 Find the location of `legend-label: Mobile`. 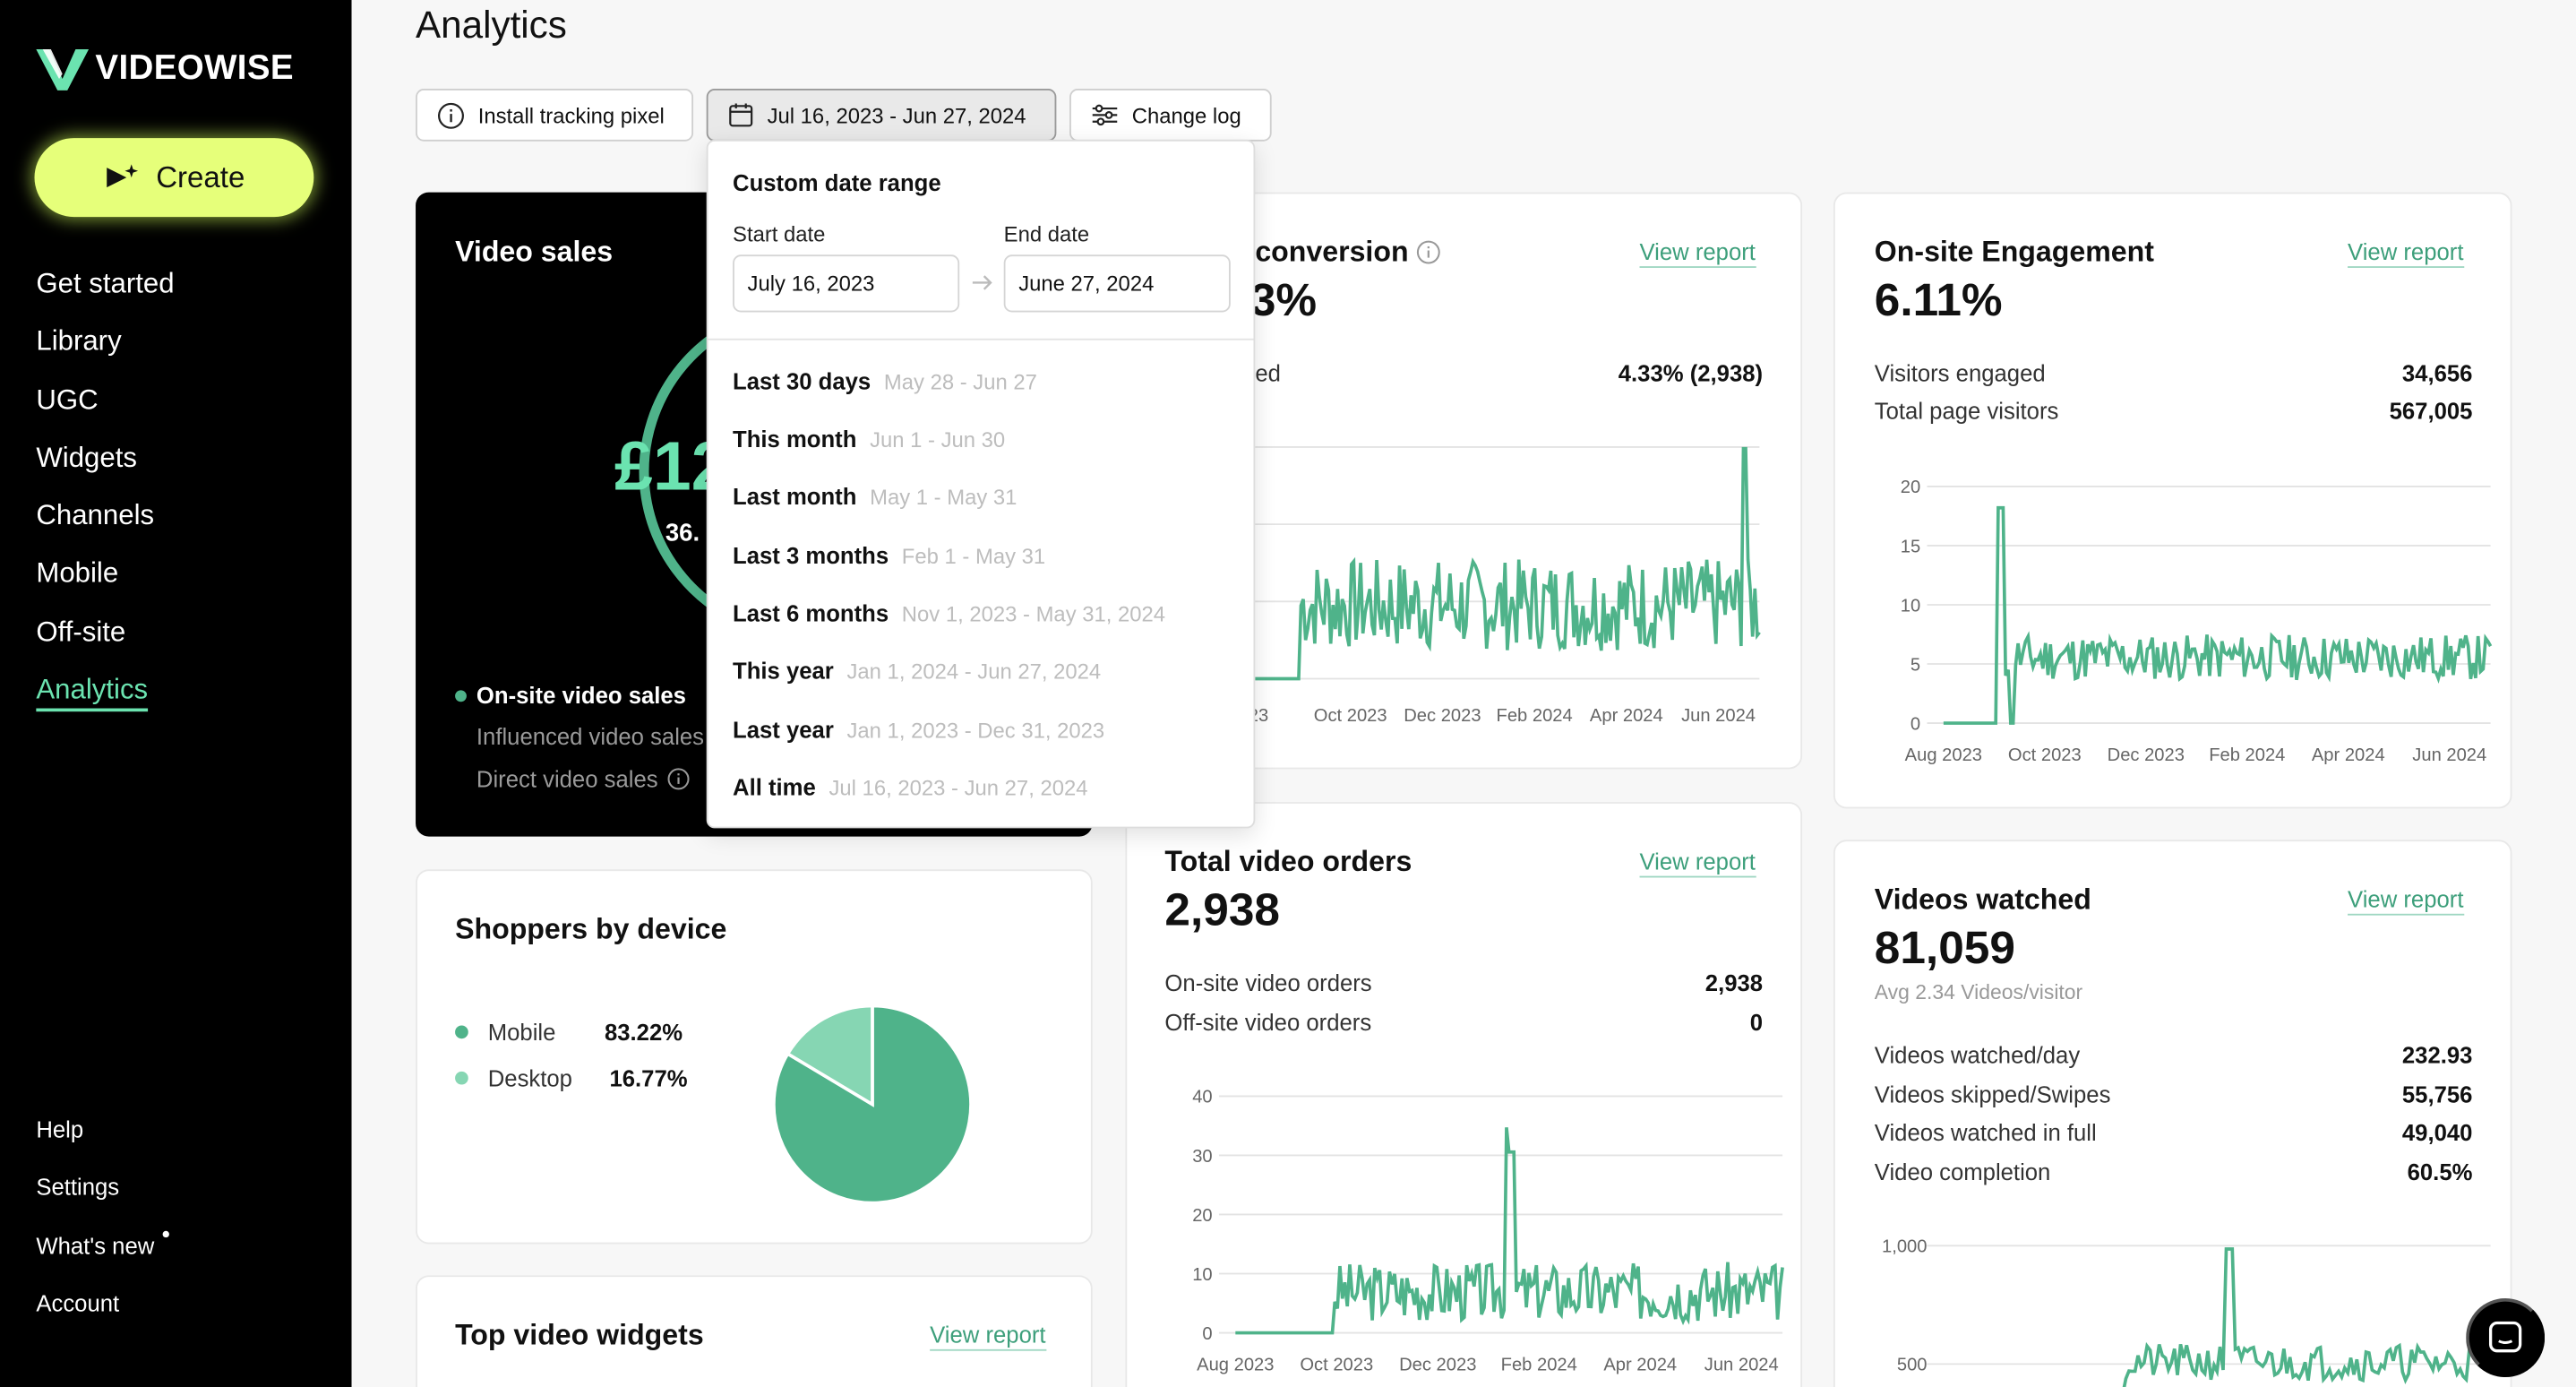

legend-label: Mobile is located at coordinates (521, 1032).